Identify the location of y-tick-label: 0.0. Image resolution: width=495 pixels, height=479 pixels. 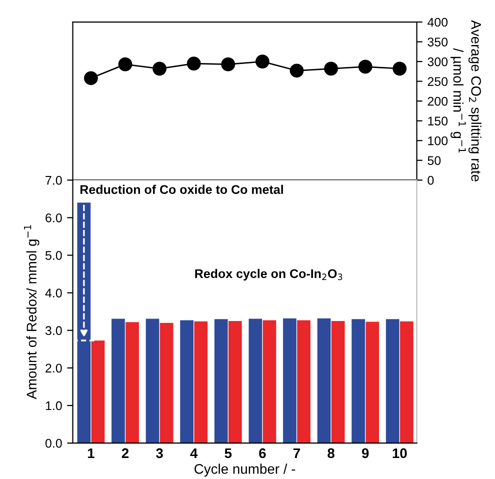
(53, 443).